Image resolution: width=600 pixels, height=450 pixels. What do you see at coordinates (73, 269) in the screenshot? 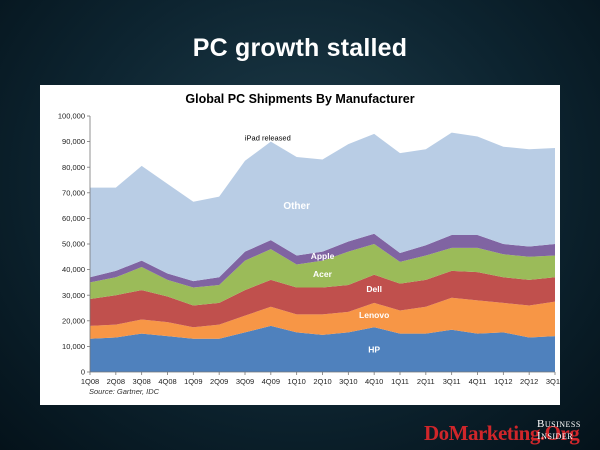
I see `y-tick-label: 40,000` at bounding box center [73, 269].